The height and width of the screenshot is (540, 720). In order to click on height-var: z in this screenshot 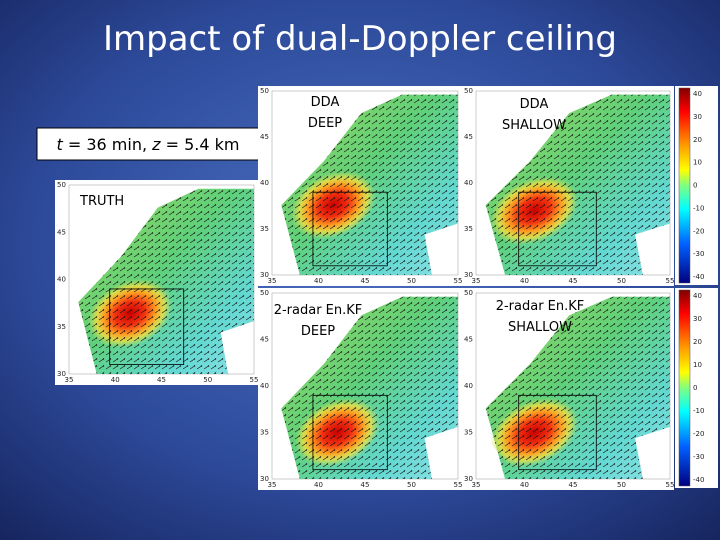, I will do `click(156, 144)`.